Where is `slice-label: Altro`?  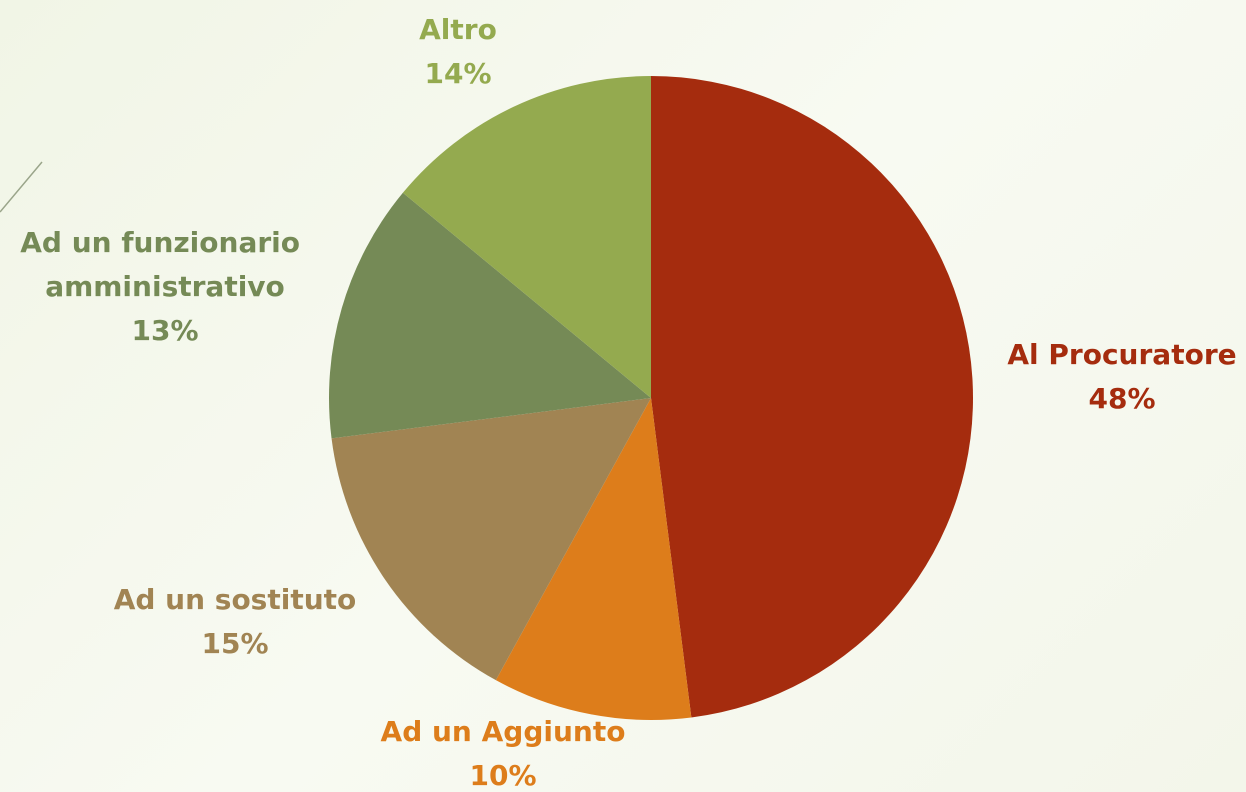 slice-label: Altro is located at coordinates (458, 29).